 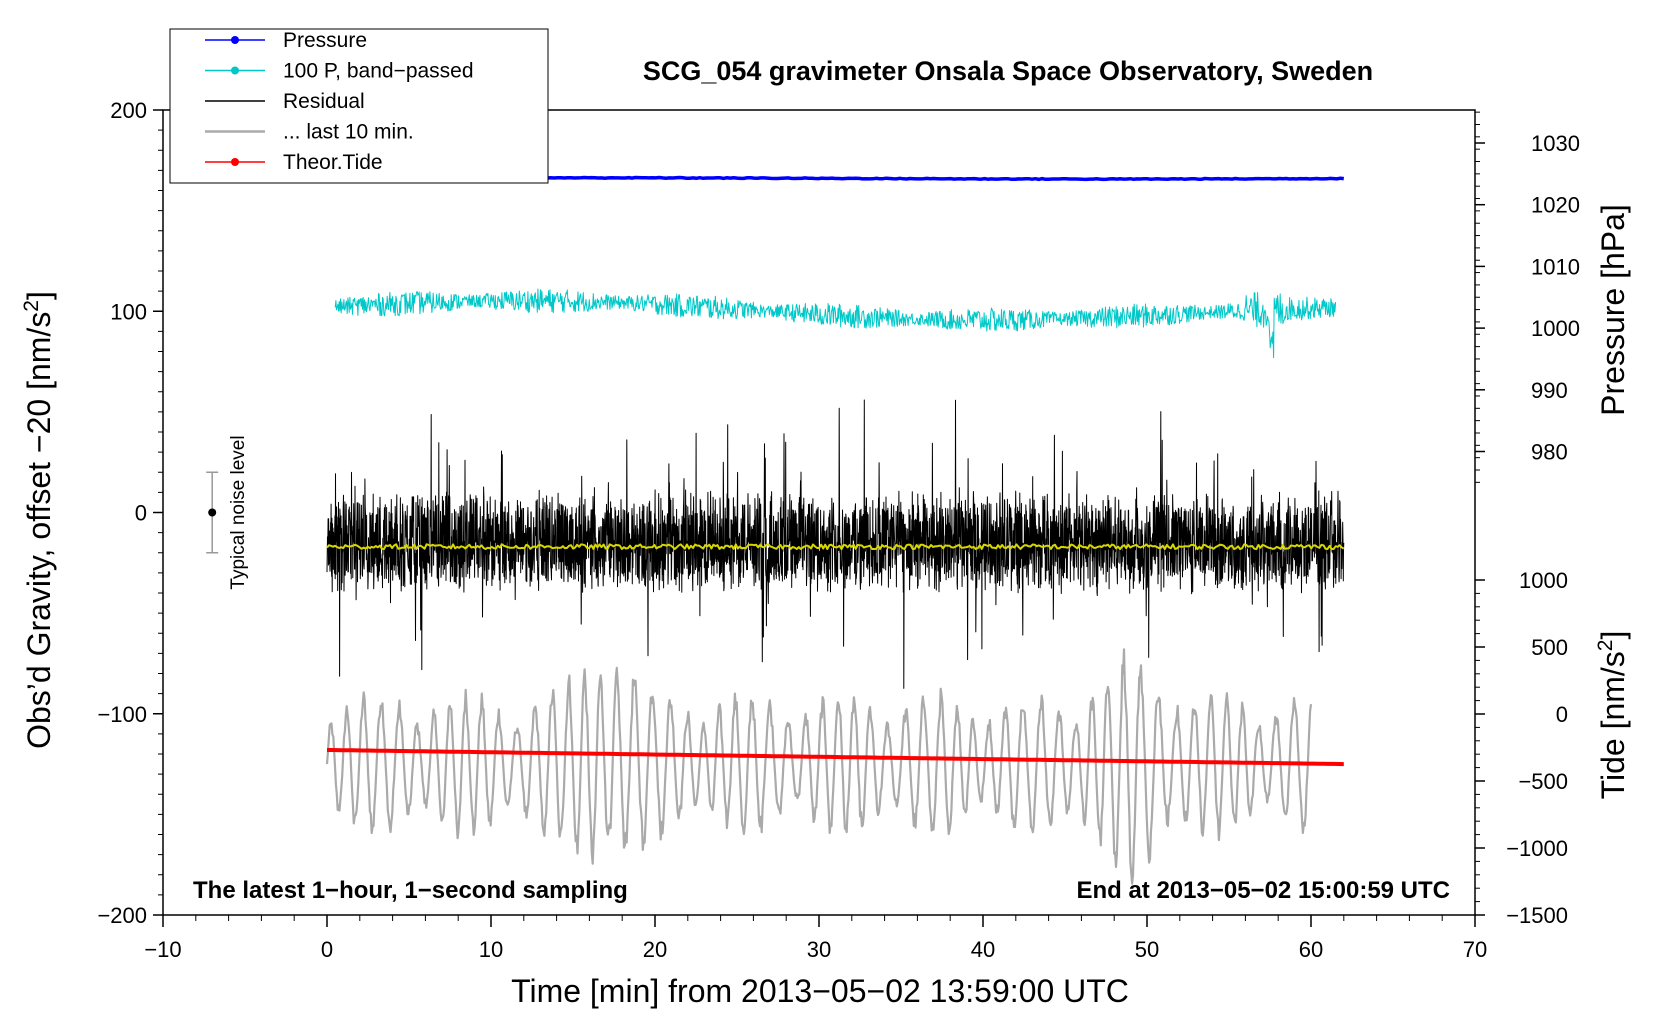 I want to click on y-axis-title-sup: 2, so click(x=31, y=306).